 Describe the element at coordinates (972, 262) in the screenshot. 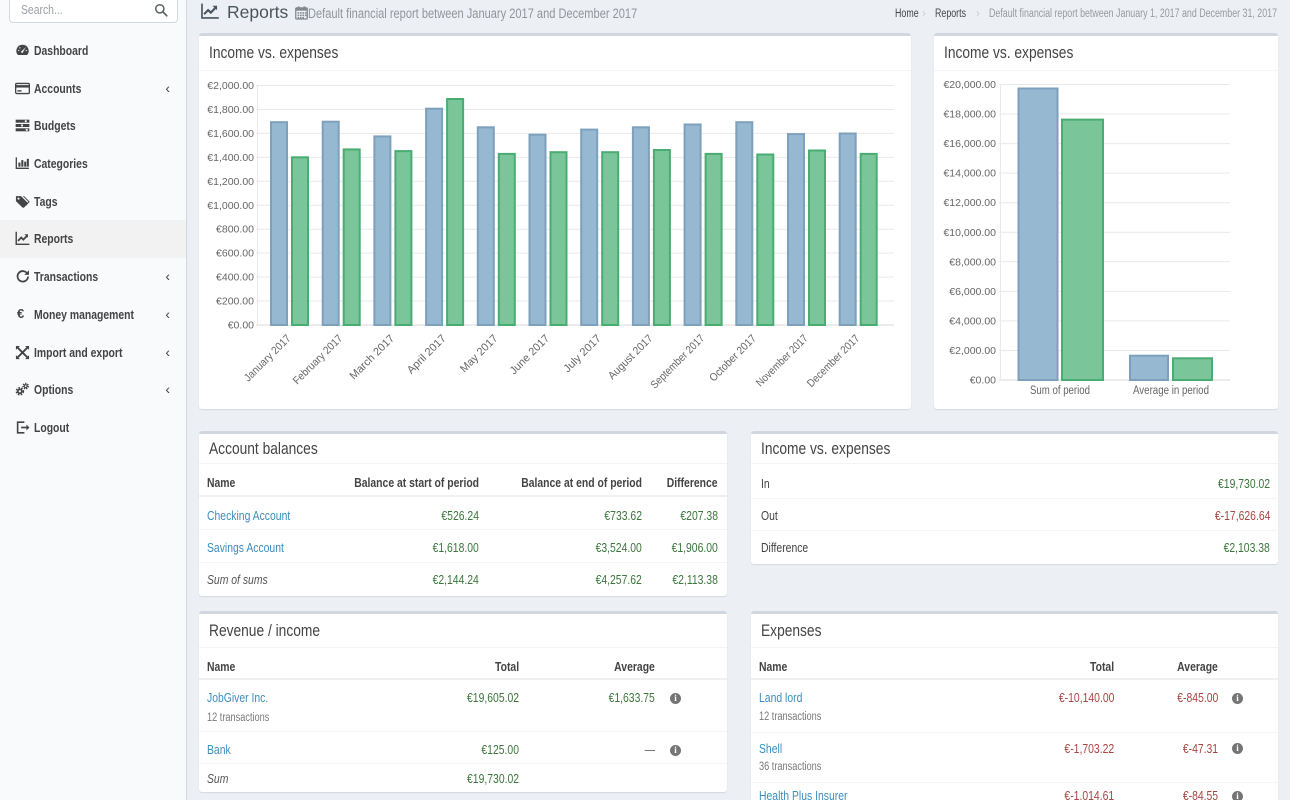

I see `svg-text: €8,000.00` at that location.